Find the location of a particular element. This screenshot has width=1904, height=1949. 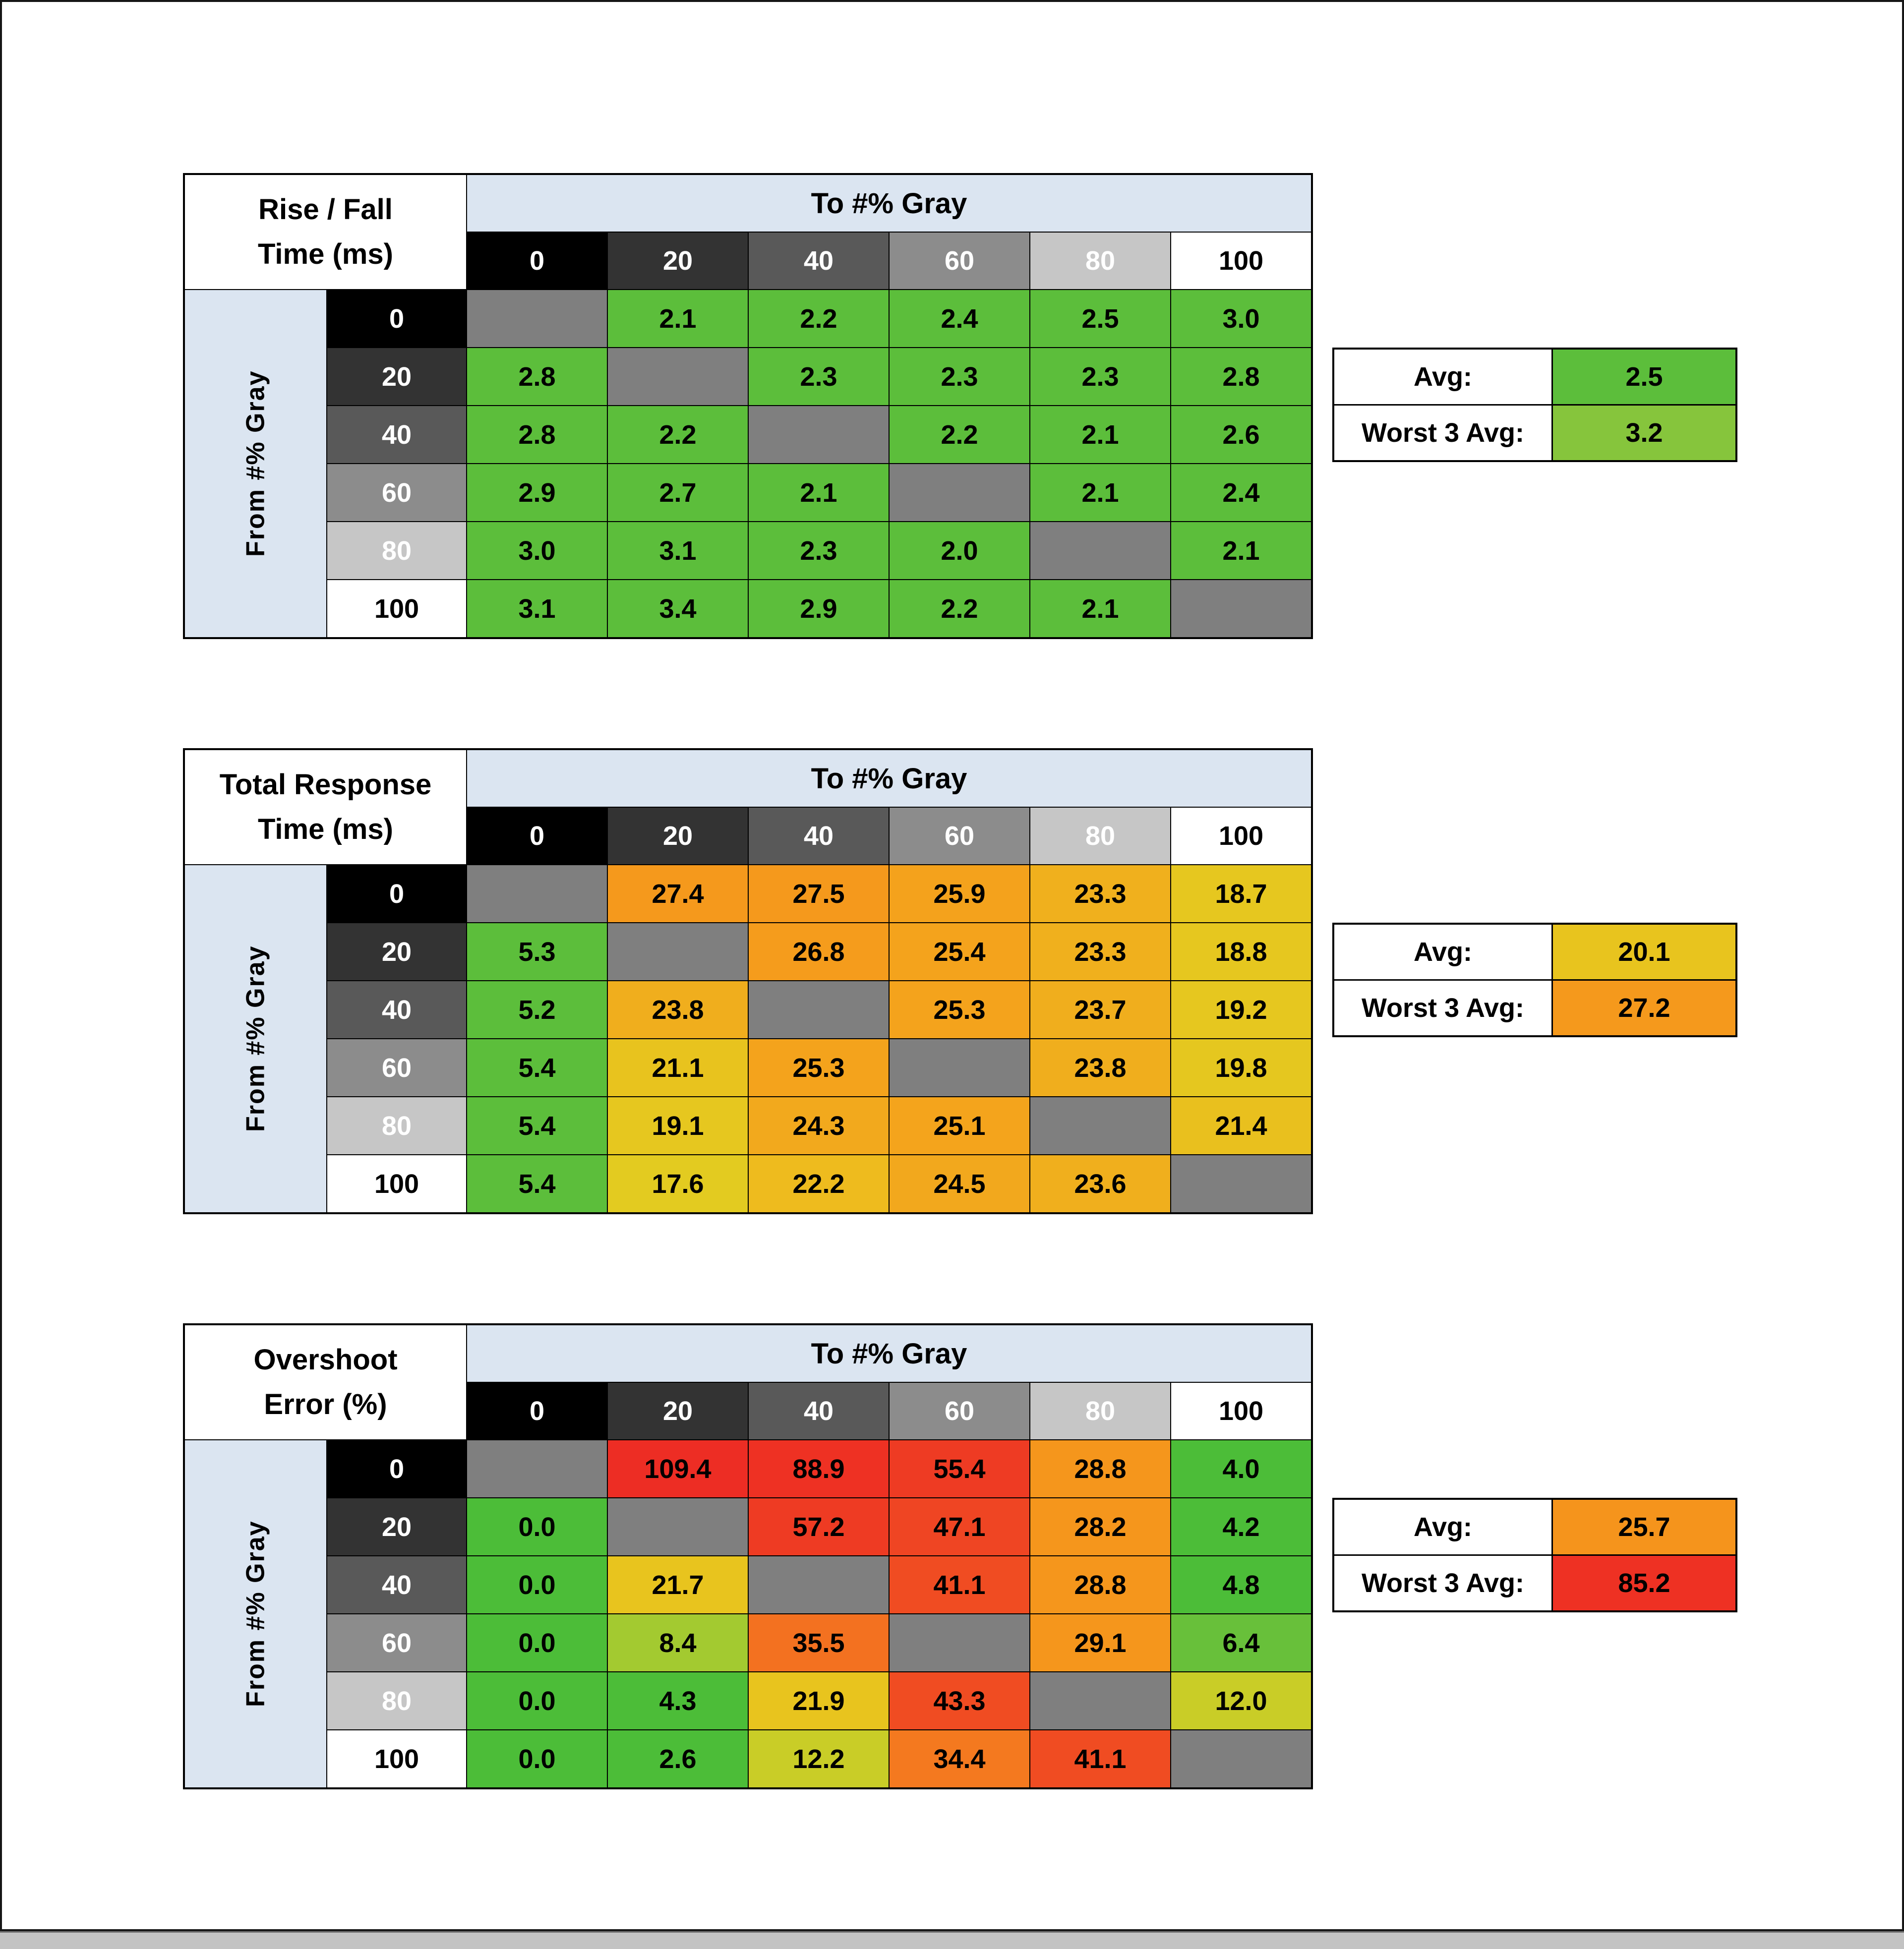

value-cell: 25.4 is located at coordinates (959, 952).